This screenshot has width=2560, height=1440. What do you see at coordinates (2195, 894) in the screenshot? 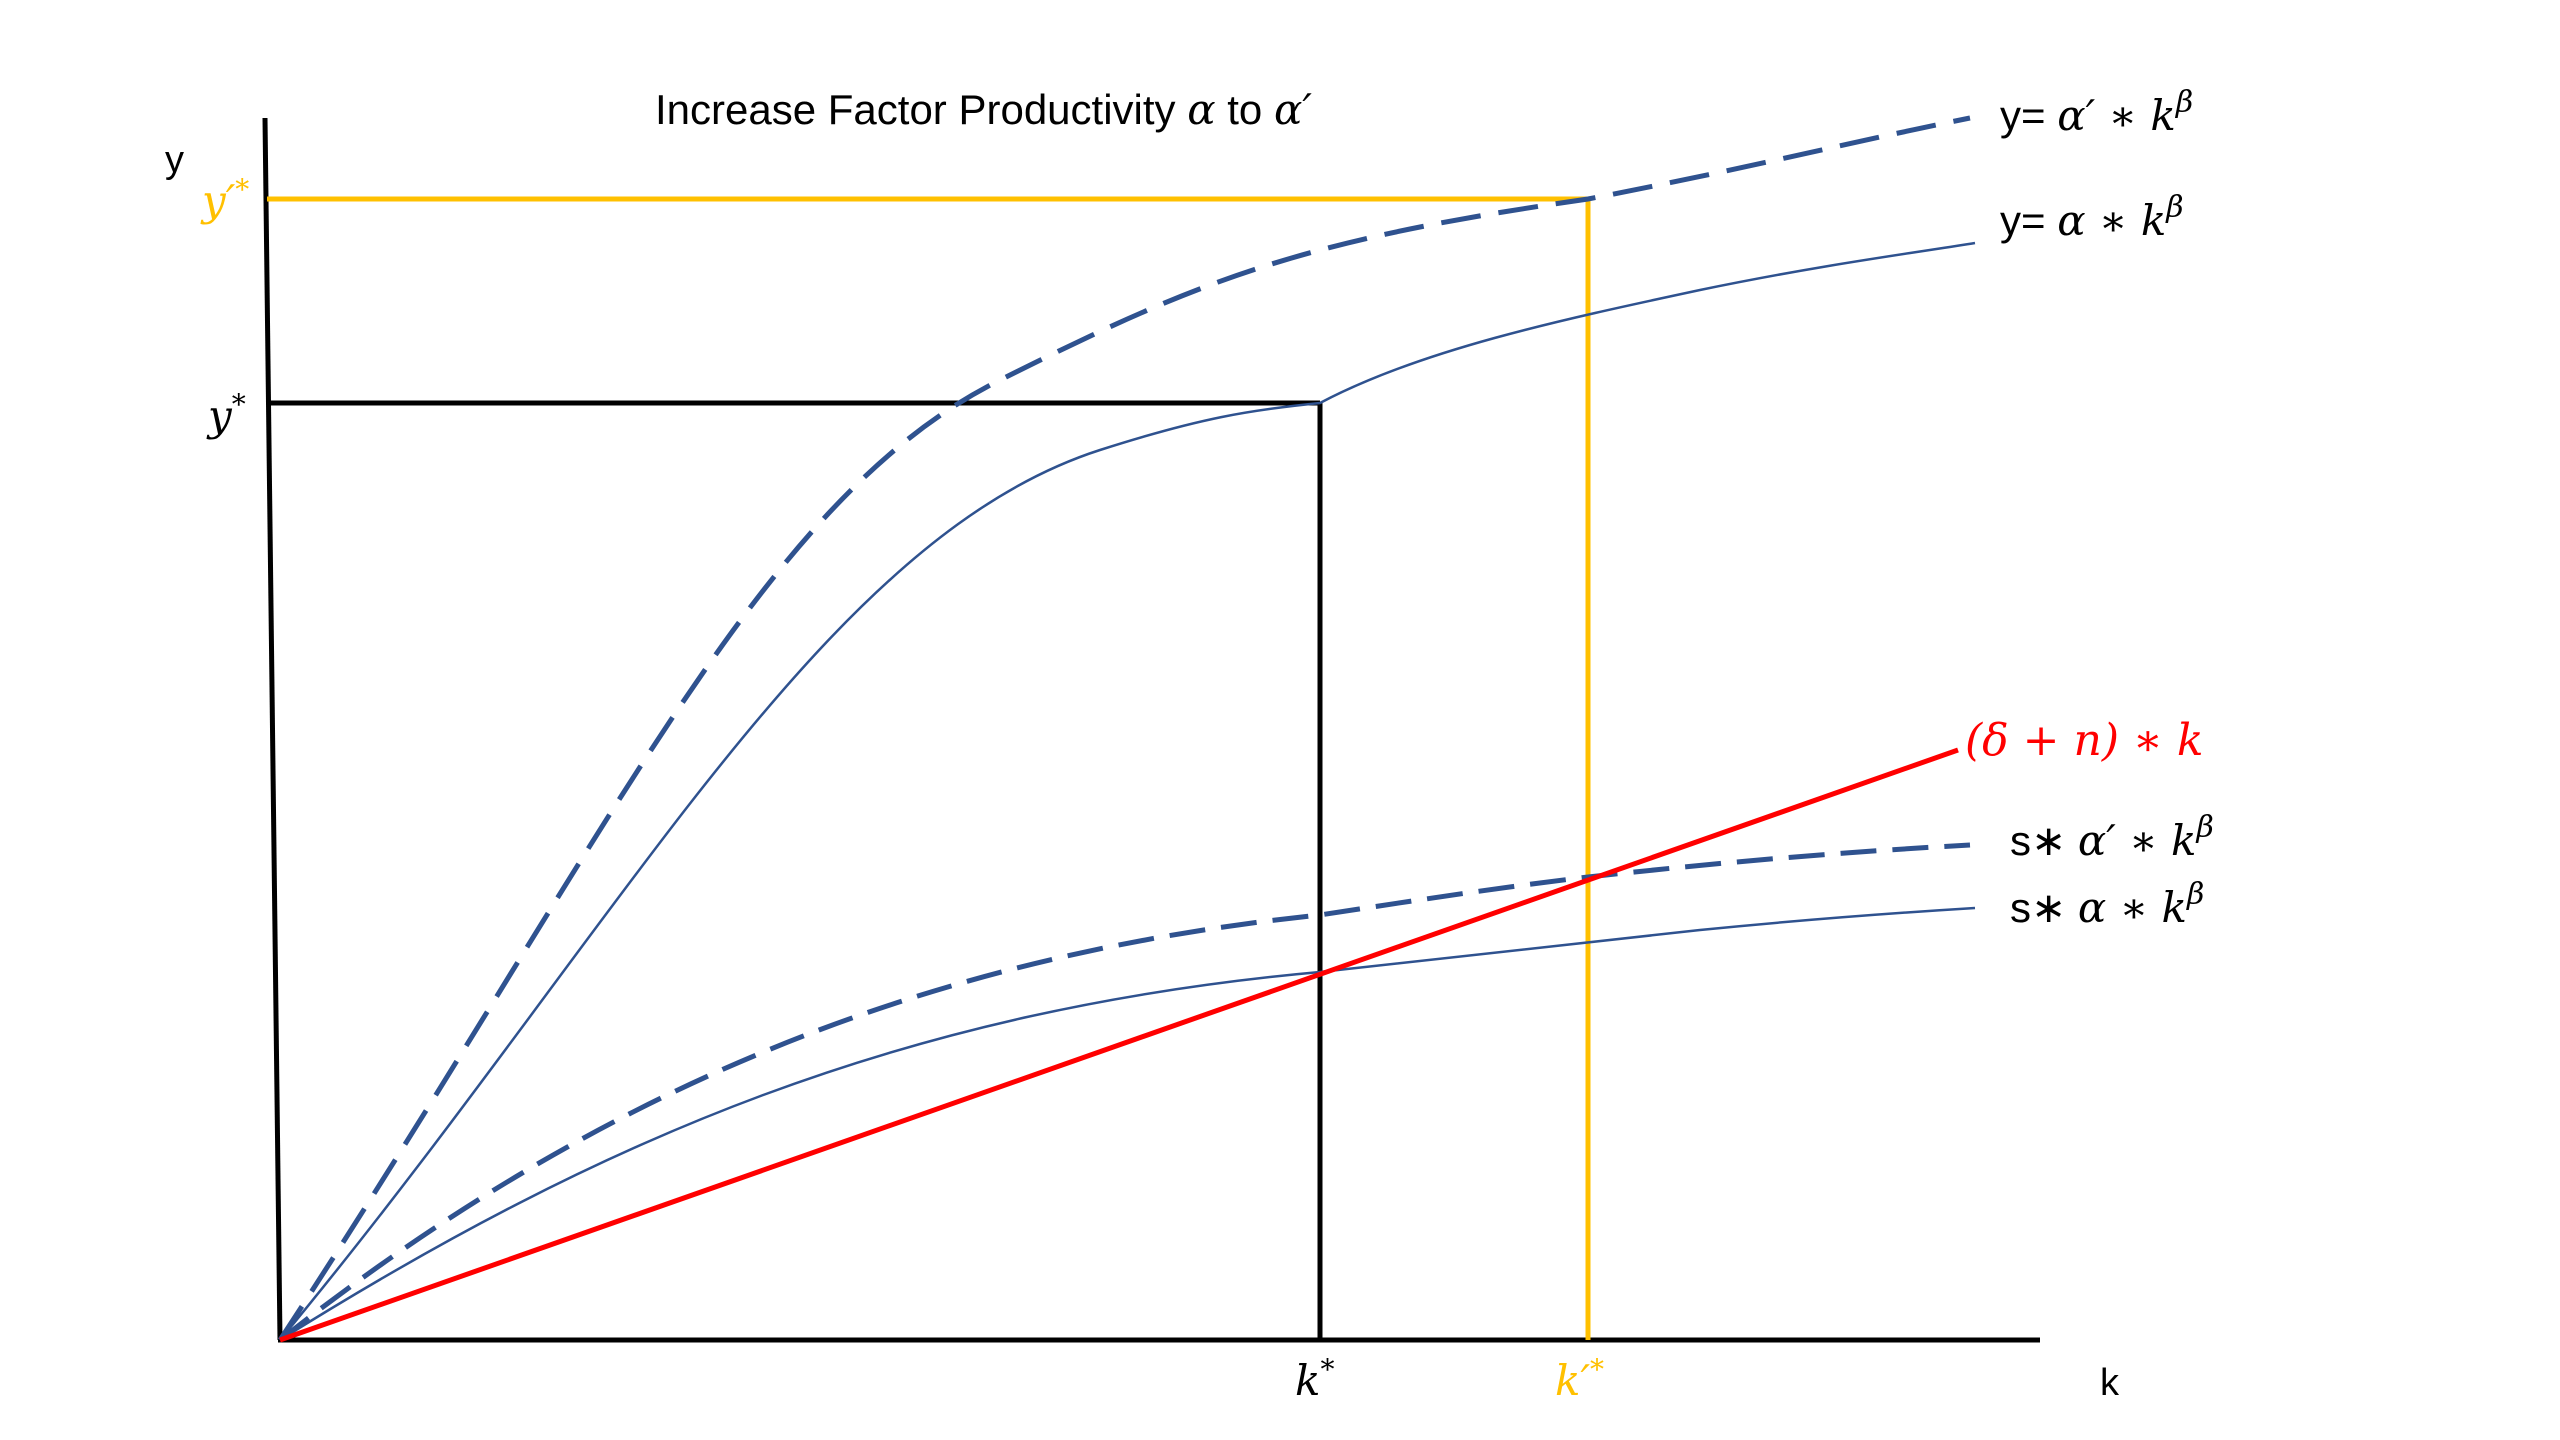
I see `label-s-alpha-sup: β` at bounding box center [2195, 894].